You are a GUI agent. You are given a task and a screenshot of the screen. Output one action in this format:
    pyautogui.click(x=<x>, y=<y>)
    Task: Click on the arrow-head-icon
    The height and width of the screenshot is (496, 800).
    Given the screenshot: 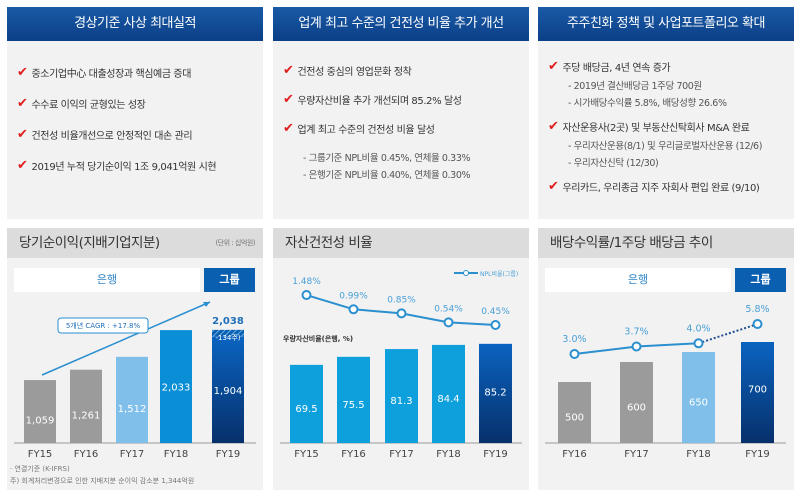 What is the action you would take?
    pyautogui.click(x=206, y=304)
    